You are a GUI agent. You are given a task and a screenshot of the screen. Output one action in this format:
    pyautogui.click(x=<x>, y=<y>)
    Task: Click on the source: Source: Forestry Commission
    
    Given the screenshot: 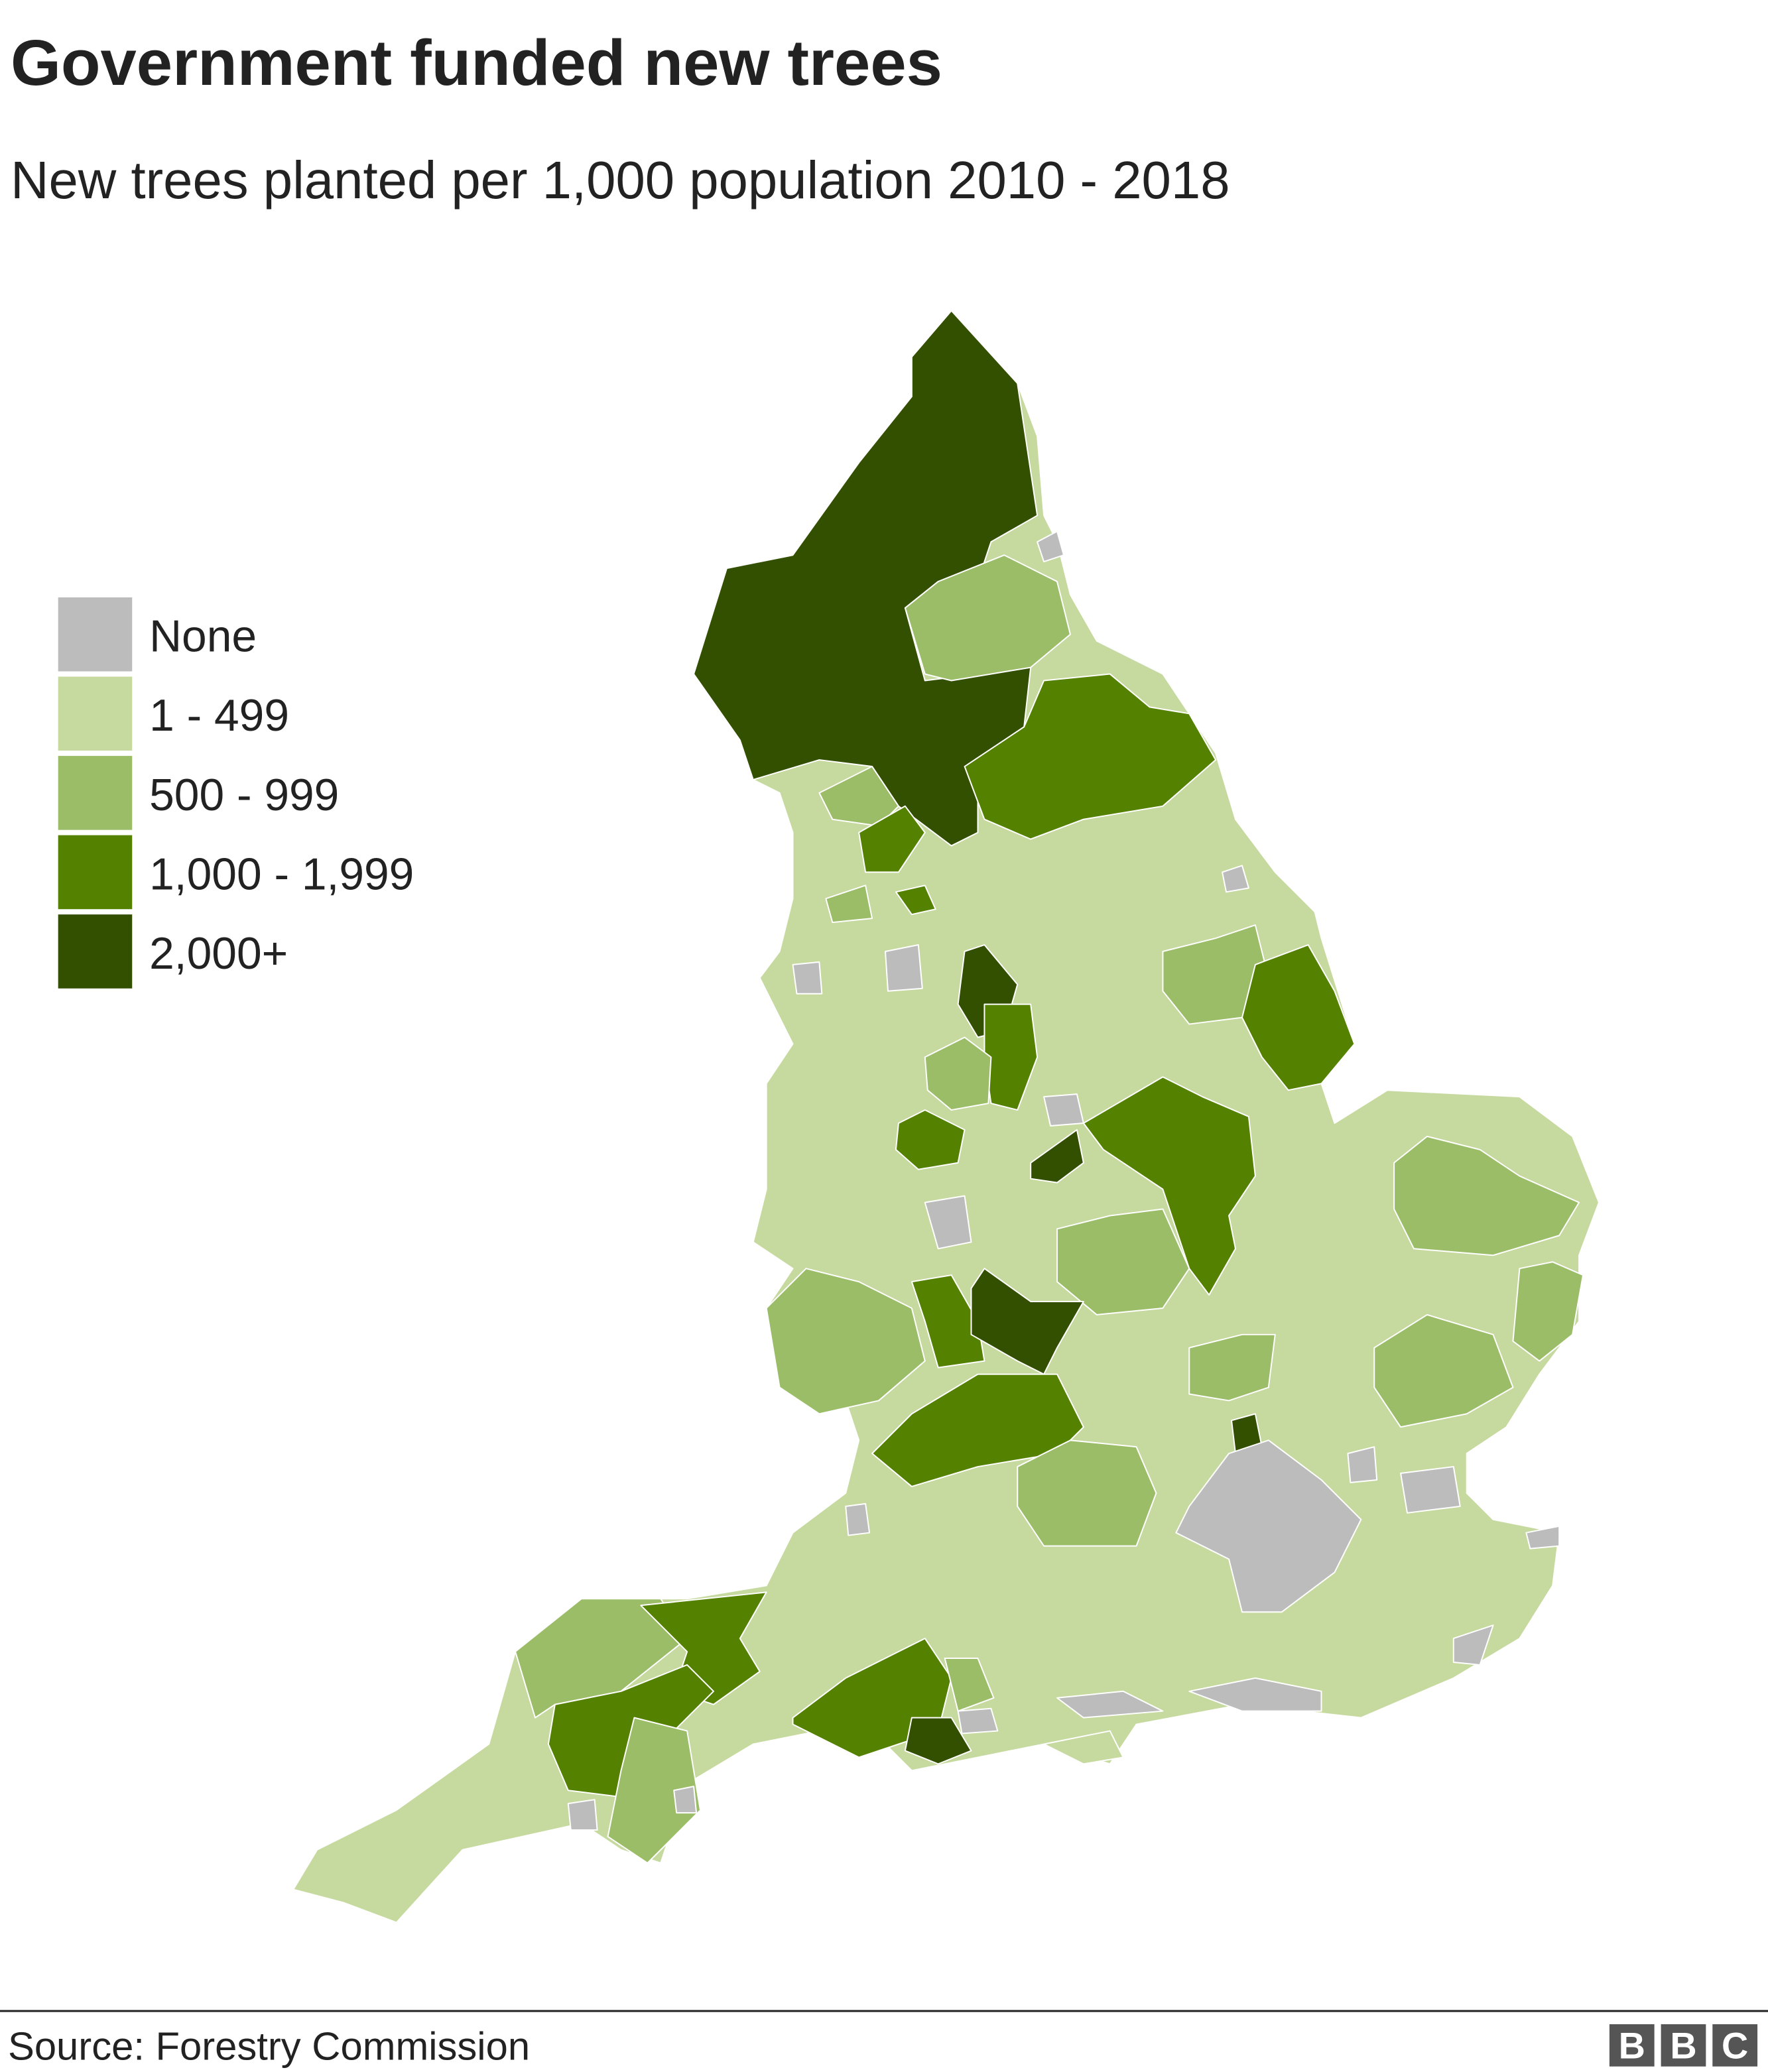 What is the action you would take?
    pyautogui.click(x=269, y=2046)
    